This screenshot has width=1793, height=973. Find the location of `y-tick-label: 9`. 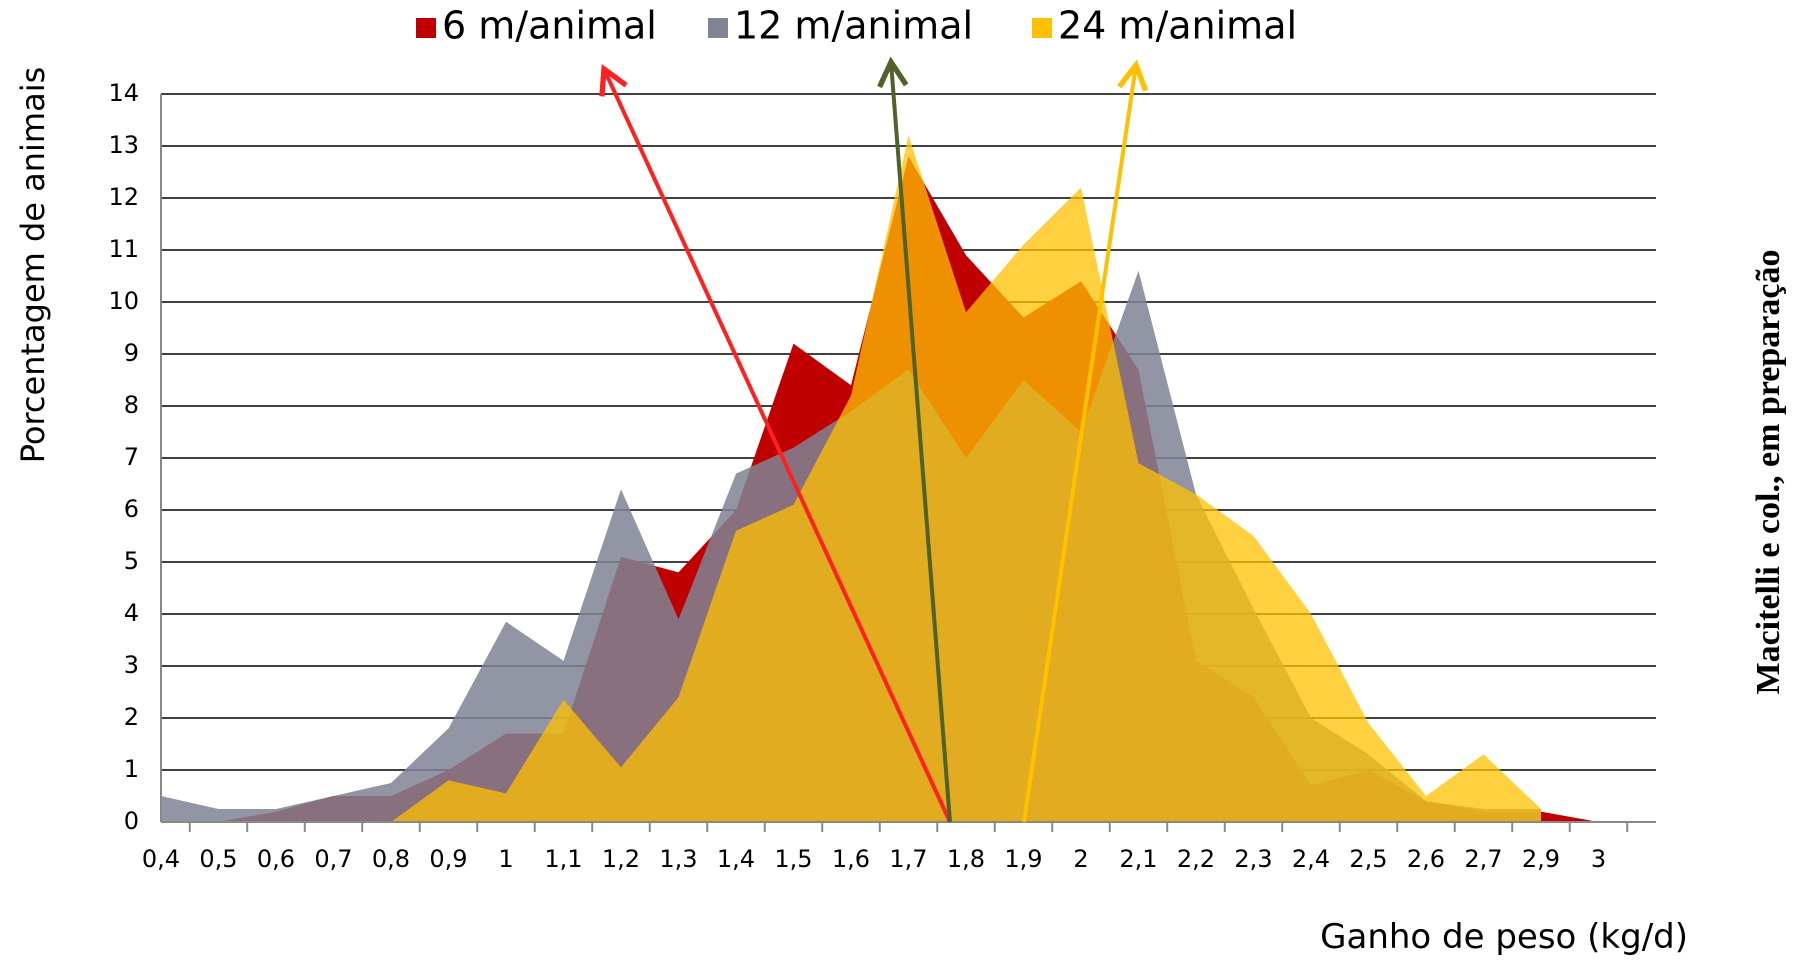

y-tick-label: 9 is located at coordinates (131, 353).